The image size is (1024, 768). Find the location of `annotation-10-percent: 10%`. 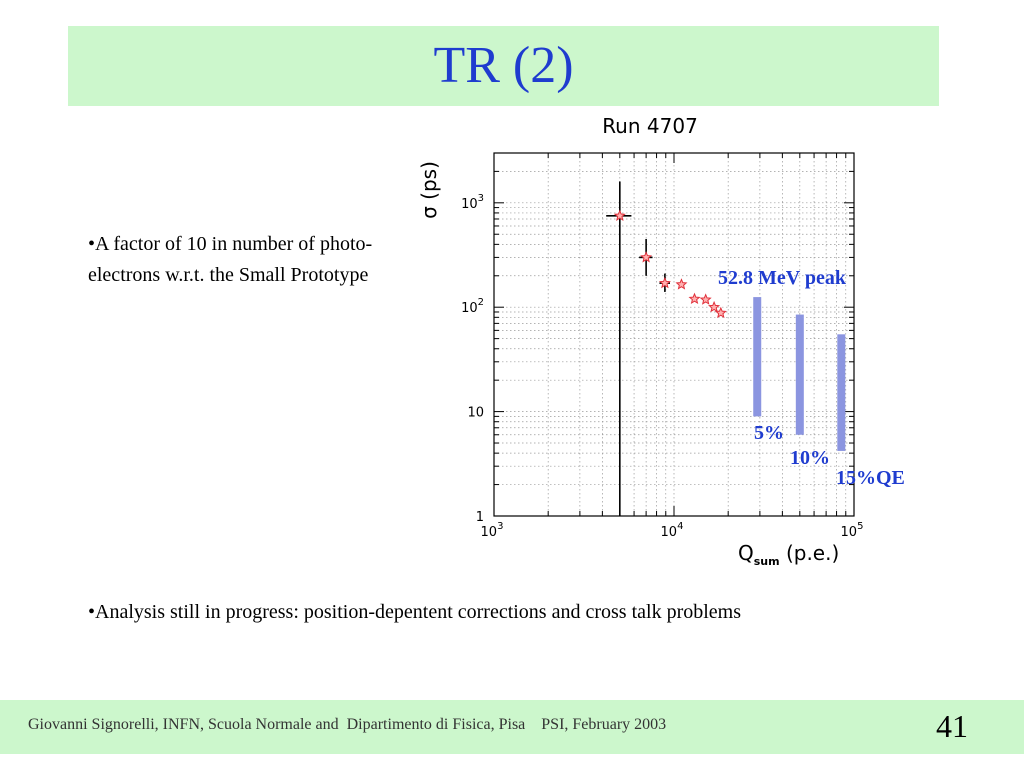

annotation-10-percent: 10% is located at coordinates (810, 458).